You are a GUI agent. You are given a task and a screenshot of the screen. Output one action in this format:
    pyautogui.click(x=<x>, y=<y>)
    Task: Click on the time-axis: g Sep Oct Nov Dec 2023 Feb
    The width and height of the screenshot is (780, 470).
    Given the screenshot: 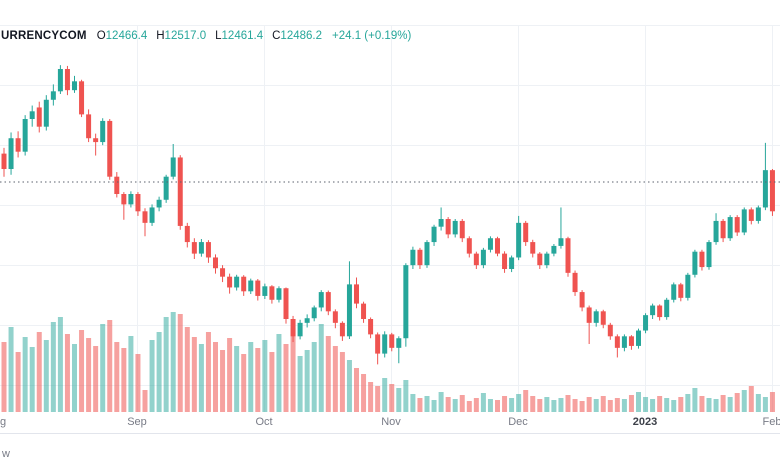 What is the action you would take?
    pyautogui.click(x=390, y=422)
    